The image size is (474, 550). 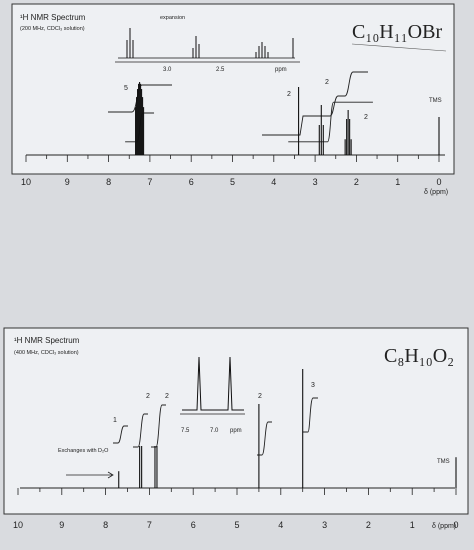 I want to click on inset-bottom: 7.5 7.0 ppm, so click(x=212, y=395).